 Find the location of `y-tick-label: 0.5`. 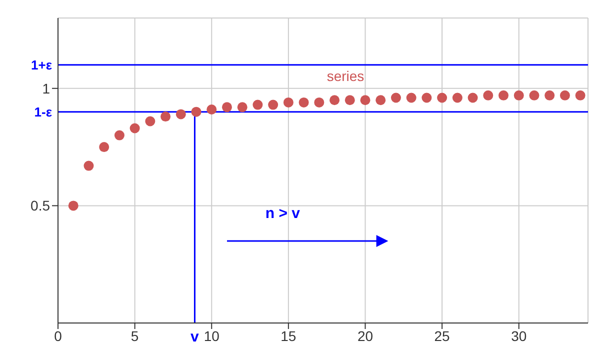

y-tick-label: 0.5 is located at coordinates (40, 206).